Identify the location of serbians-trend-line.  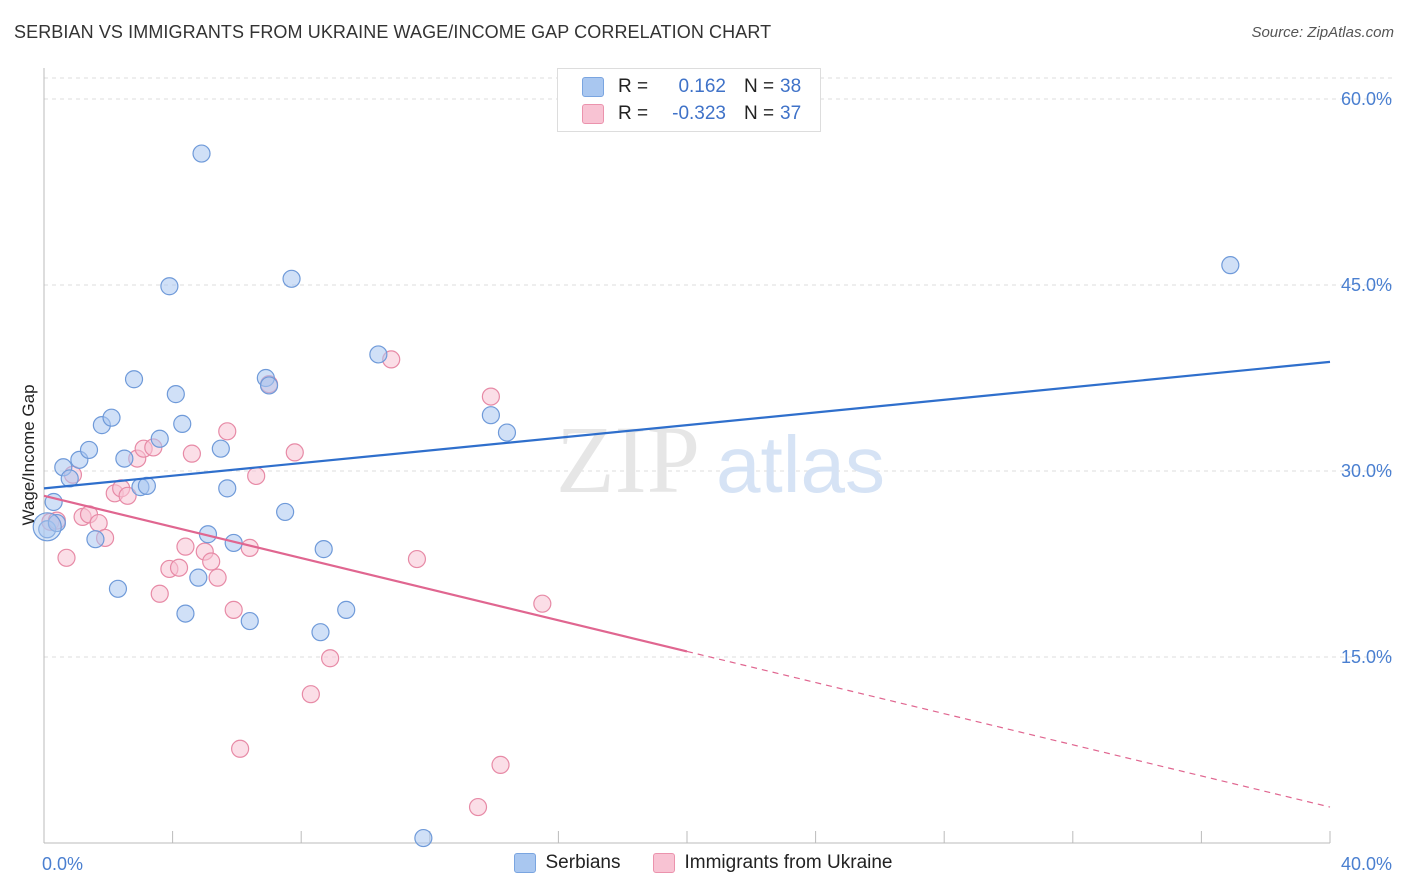
(687, 425).